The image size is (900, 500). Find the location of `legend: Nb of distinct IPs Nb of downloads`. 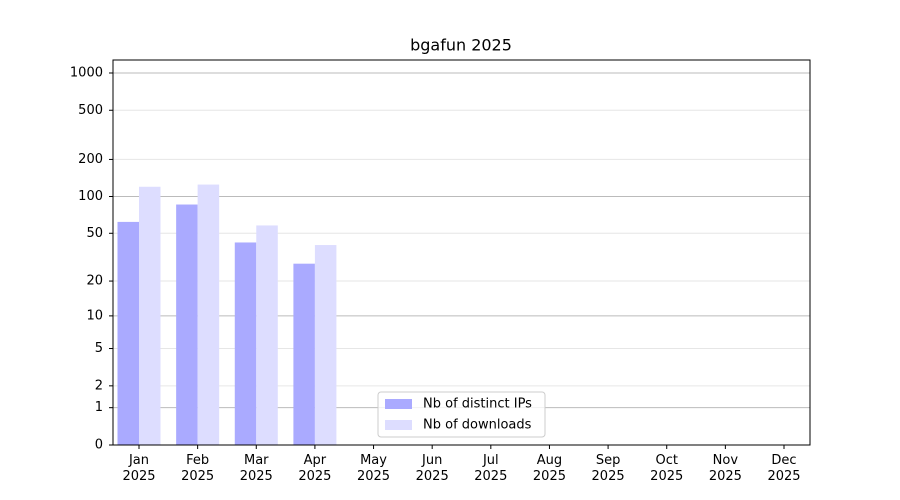

legend: Nb of distinct IPs Nb of downloads is located at coordinates (461, 414).